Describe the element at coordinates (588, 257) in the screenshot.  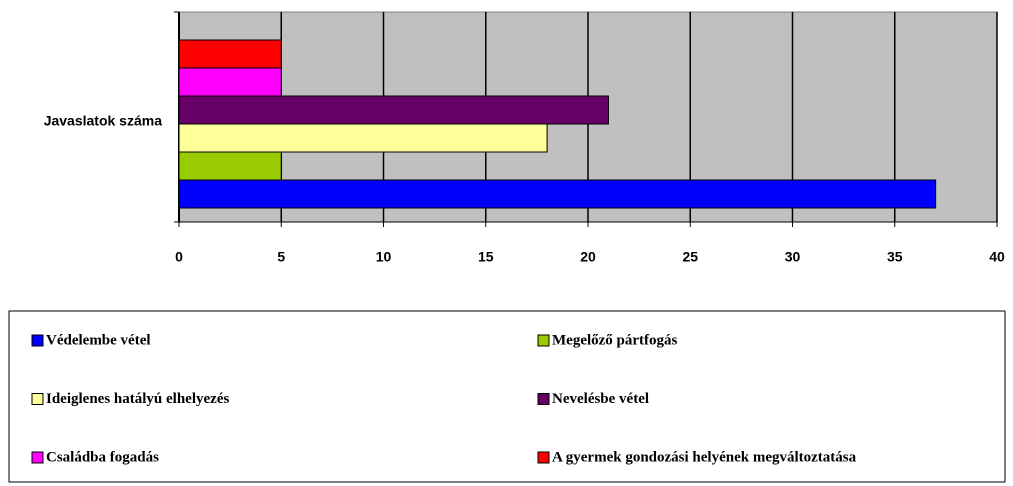
I see `x-tick-label: 20` at that location.